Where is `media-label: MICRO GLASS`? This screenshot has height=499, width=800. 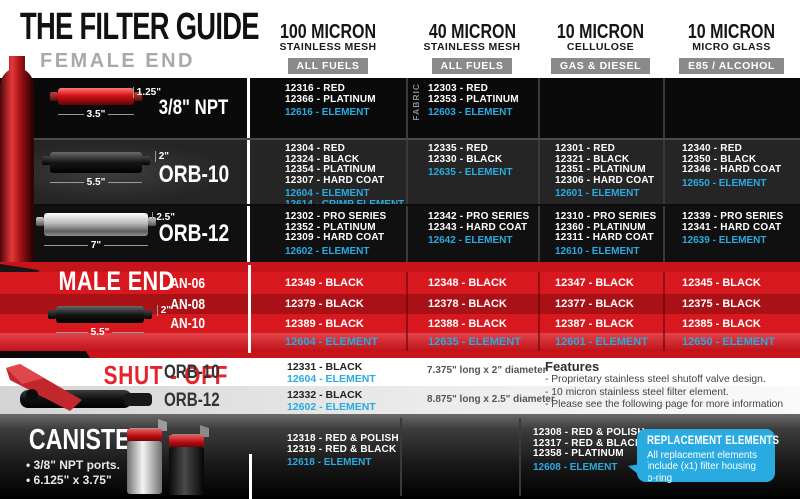 media-label: MICRO GLASS is located at coordinates (731, 47).